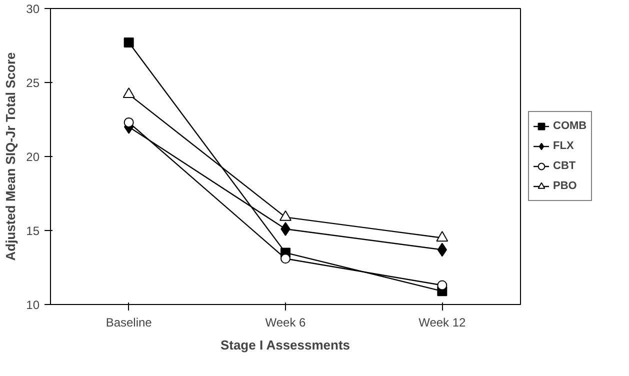  I want to click on legend-label: FLX, so click(563, 146).